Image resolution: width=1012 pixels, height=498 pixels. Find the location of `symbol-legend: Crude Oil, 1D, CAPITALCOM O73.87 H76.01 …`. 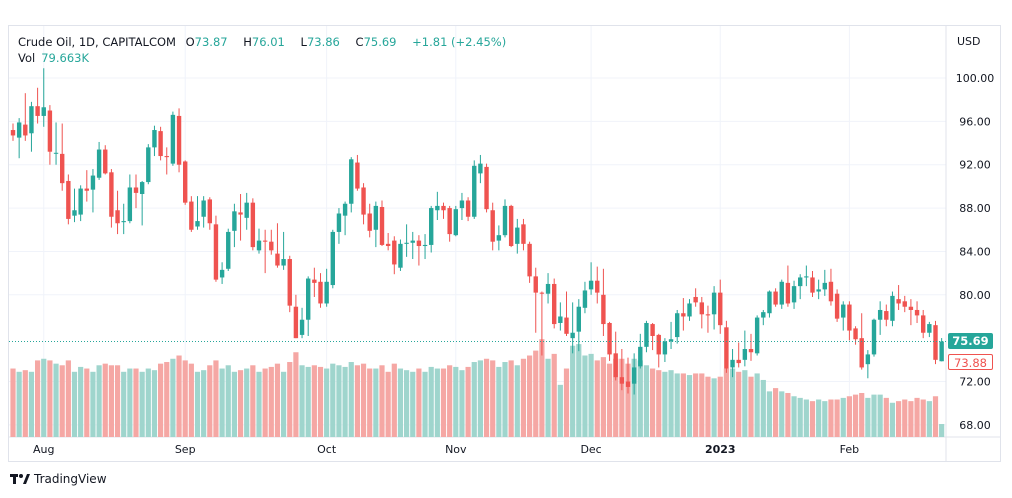

symbol-legend: Crude Oil, 1D, CAPITALCOM O73.87 H76.01 … is located at coordinates (265, 42).